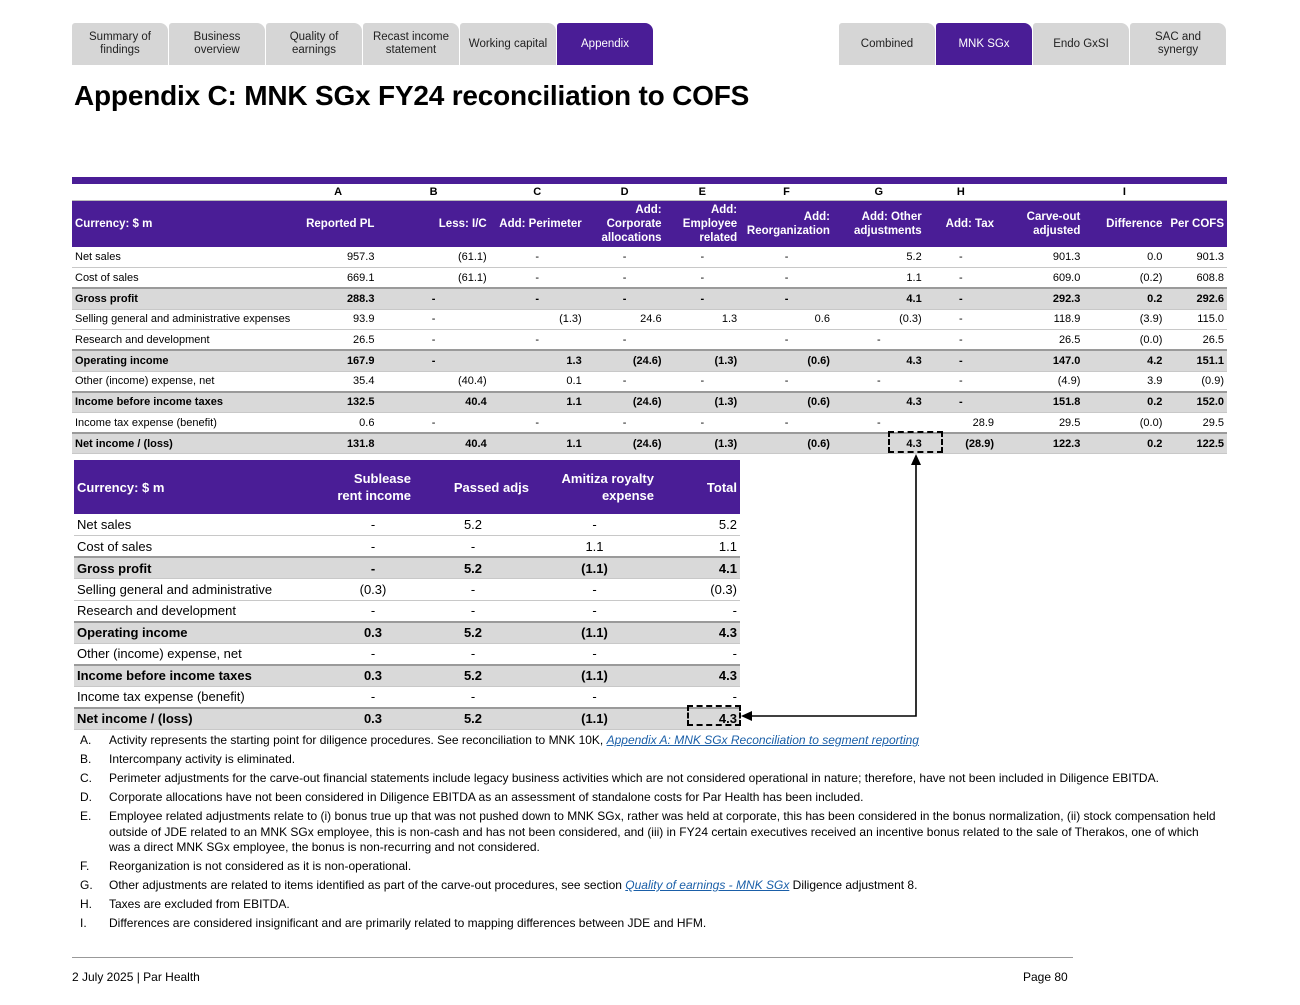 Image resolution: width=1300 pixels, height=1005 pixels. Describe the element at coordinates (786, 360) in the screenshot. I see `table-cell: (0.6)` at that location.